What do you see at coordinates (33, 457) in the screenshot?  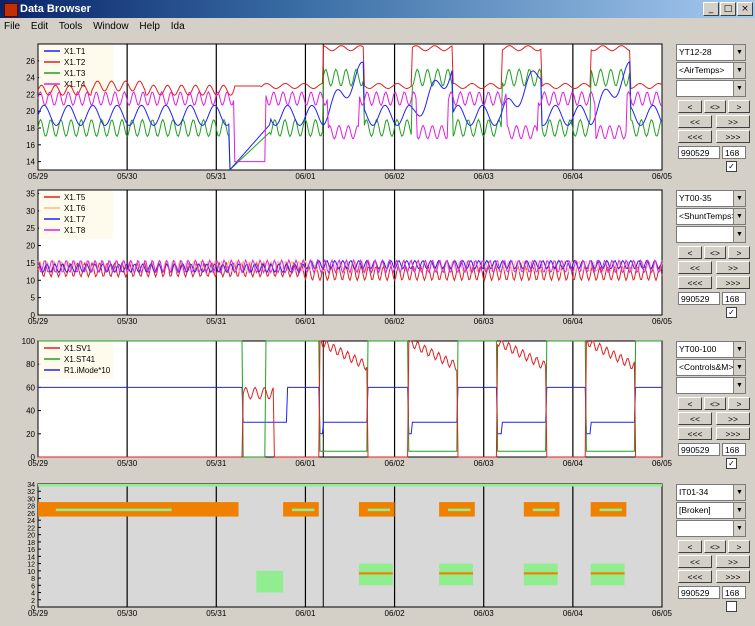 I see `ytick-label-p3-0: 0` at bounding box center [33, 457].